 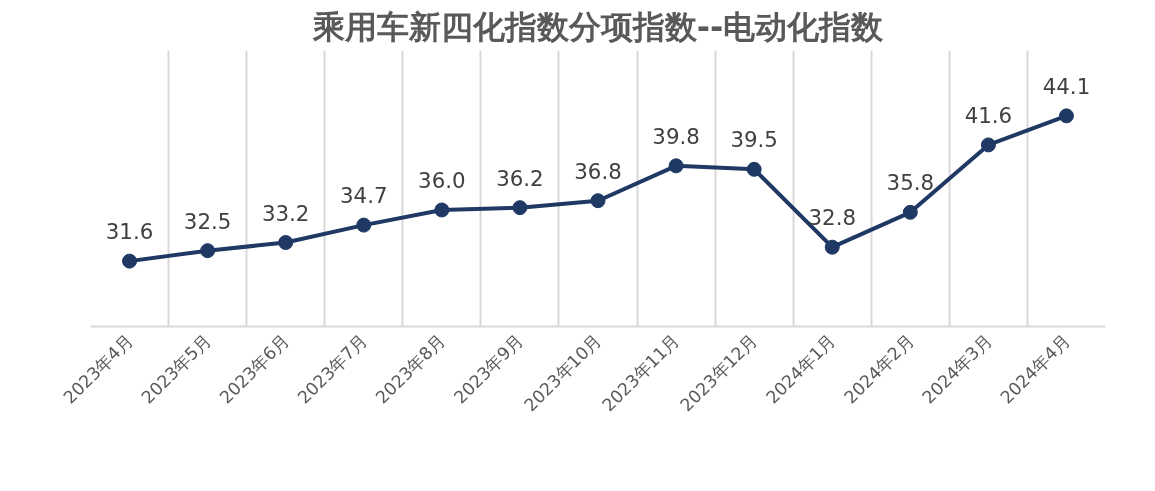 I want to click on data-label: 39.8, so click(x=676, y=136).